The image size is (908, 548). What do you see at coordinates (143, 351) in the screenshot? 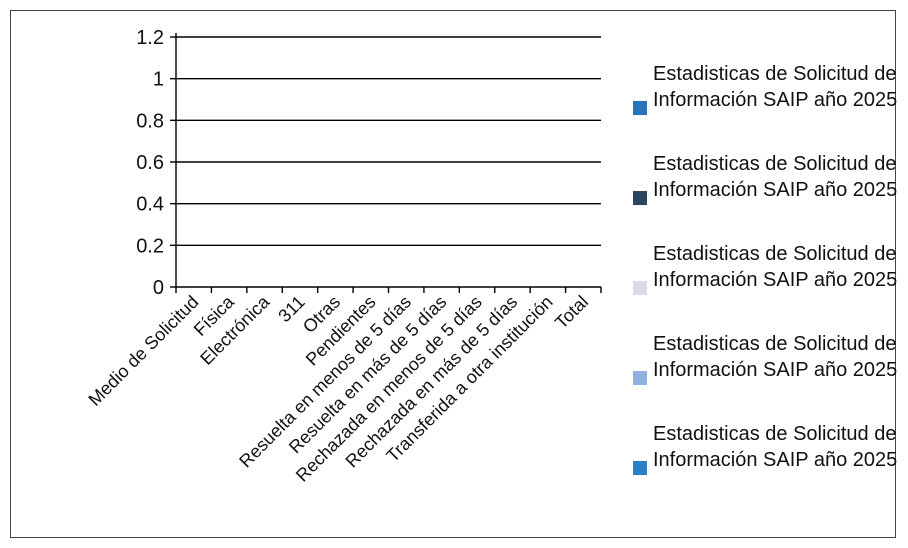
I see `x-tick-label: Medio de Solicitud` at bounding box center [143, 351].